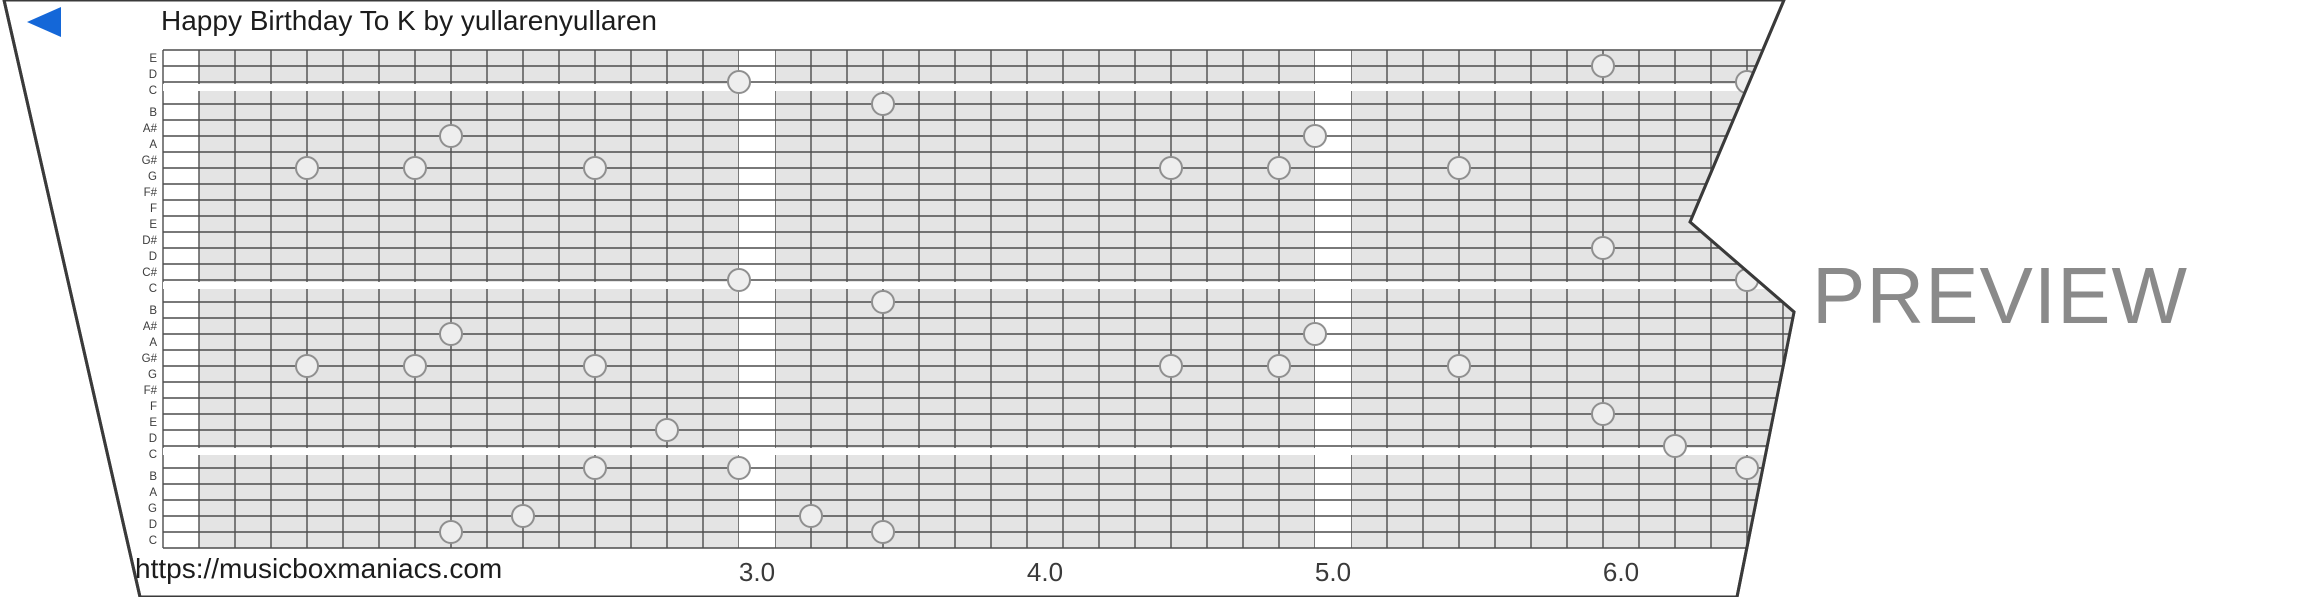 The width and height of the screenshot is (2310, 597). I want to click on preview-watermark: PREVIEW, so click(2000, 295).